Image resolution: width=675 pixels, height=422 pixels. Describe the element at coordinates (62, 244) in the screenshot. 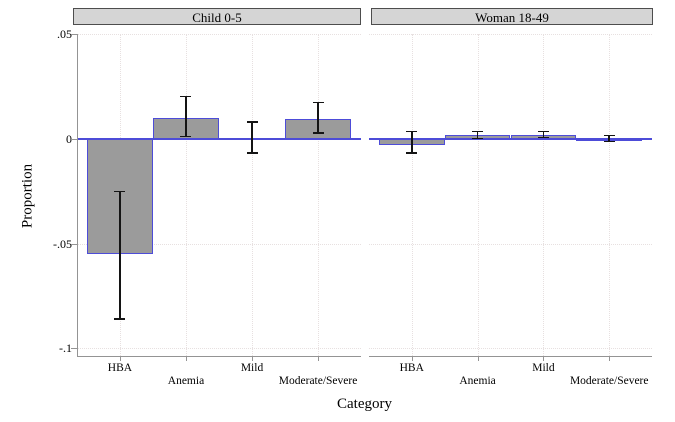

I see `y-tick-label-neg05: -.05` at that location.